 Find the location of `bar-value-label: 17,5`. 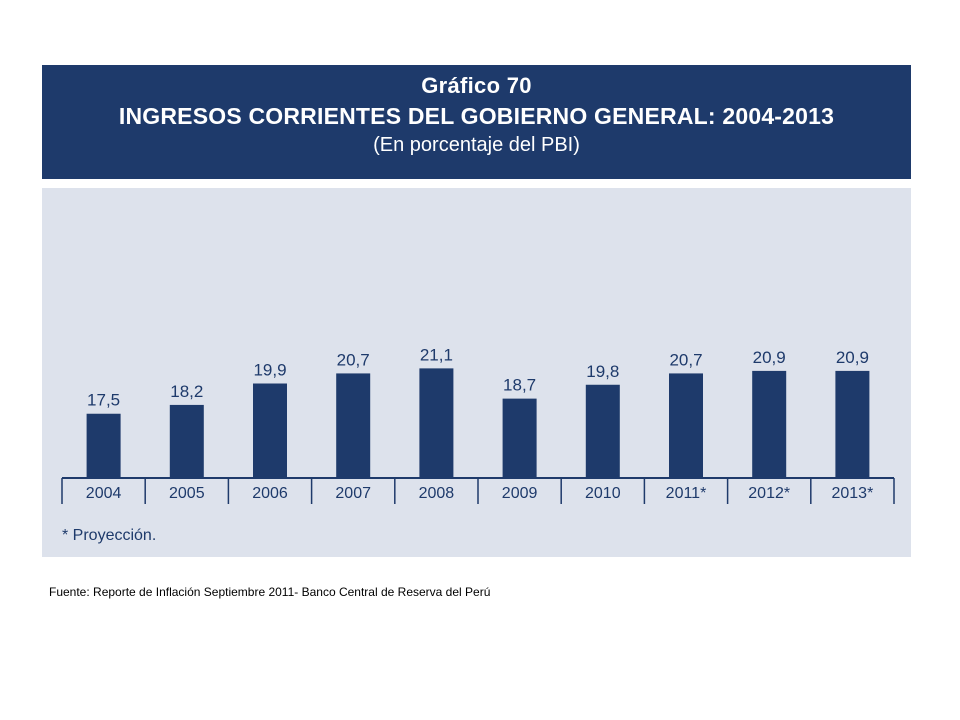

bar-value-label: 17,5 is located at coordinates (103, 400).